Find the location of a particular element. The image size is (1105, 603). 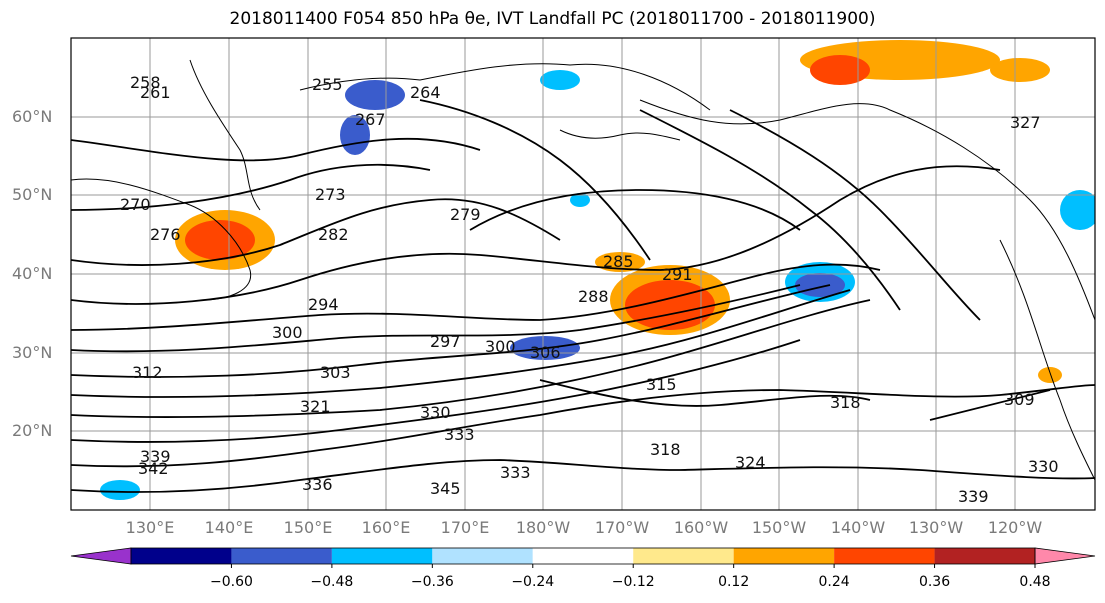

colorbar-tick-label: −0.36 is located at coordinates (432, 582).